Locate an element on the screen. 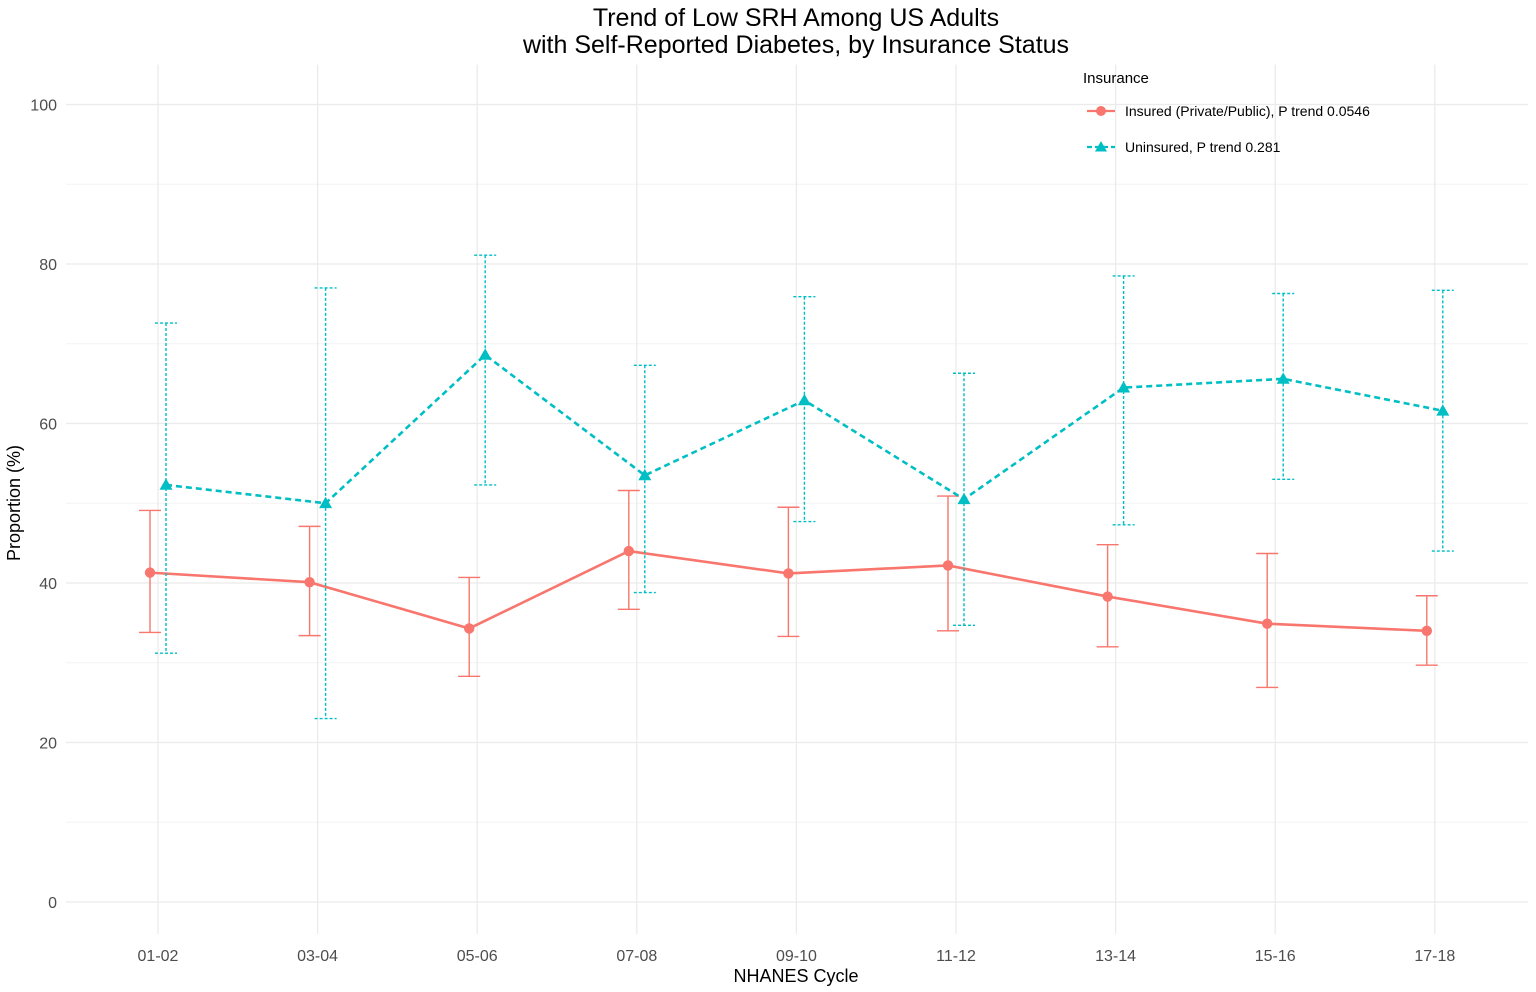  legend-entry: Insured (Private/Public), P trend 0.0546 is located at coordinates (1228, 111).